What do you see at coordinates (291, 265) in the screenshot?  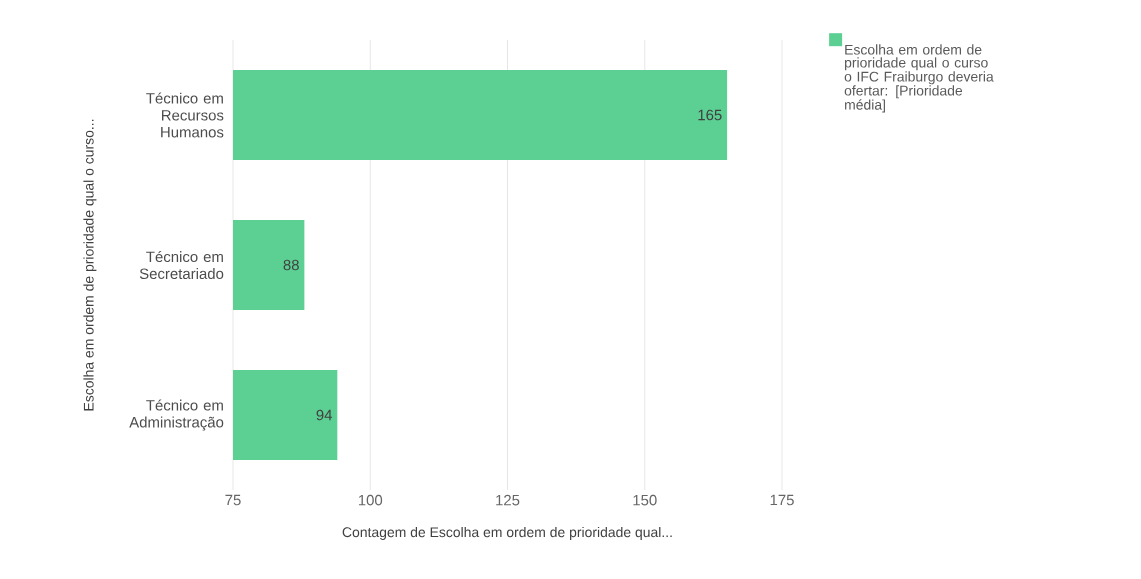 I see `data-label: 88` at bounding box center [291, 265].